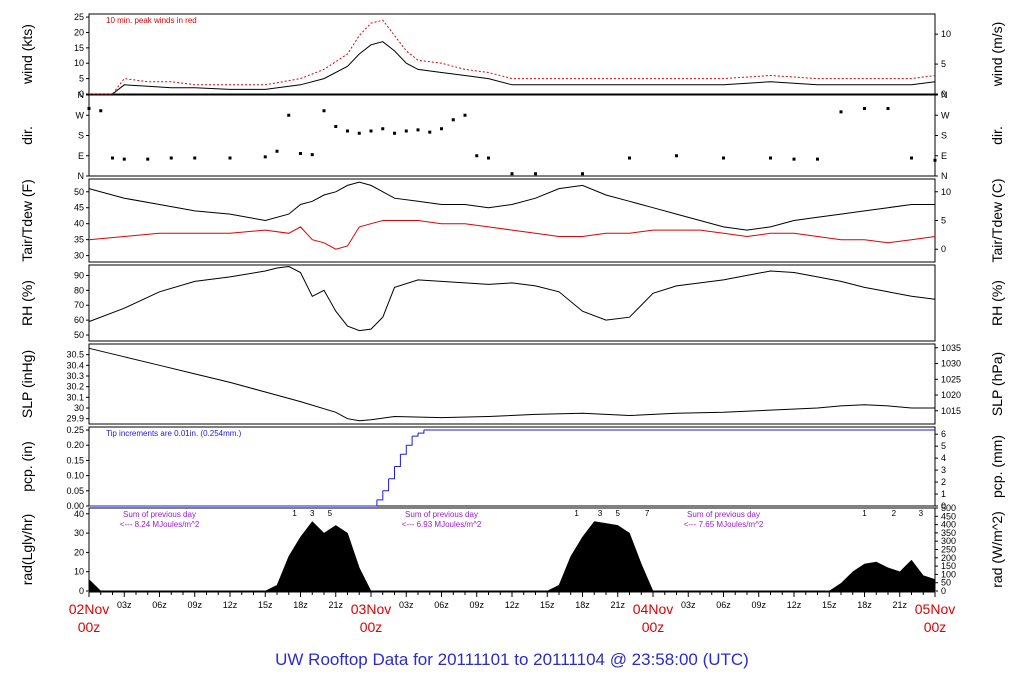 This screenshot has height=700, width=1024. I want to click on left-tick-label-temp: 35, so click(79, 240).